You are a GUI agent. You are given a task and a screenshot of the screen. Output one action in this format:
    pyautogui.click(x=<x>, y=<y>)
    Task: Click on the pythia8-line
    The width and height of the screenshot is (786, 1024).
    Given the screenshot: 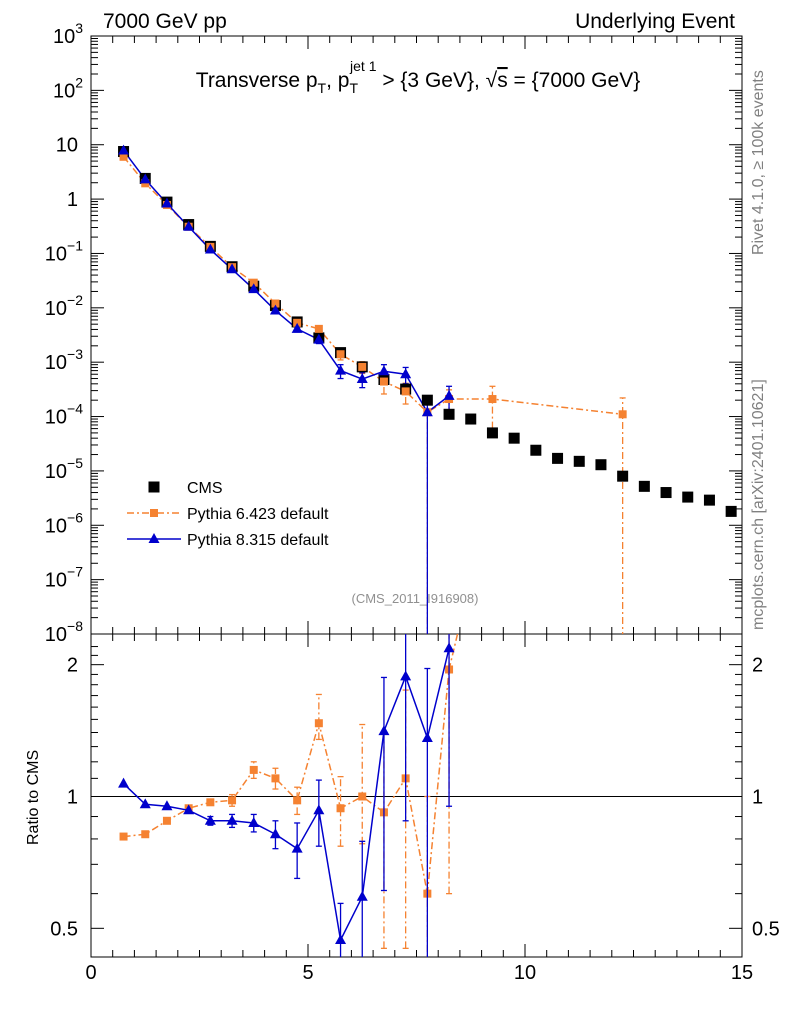 What is the action you would take?
    pyautogui.click(x=286, y=282)
    